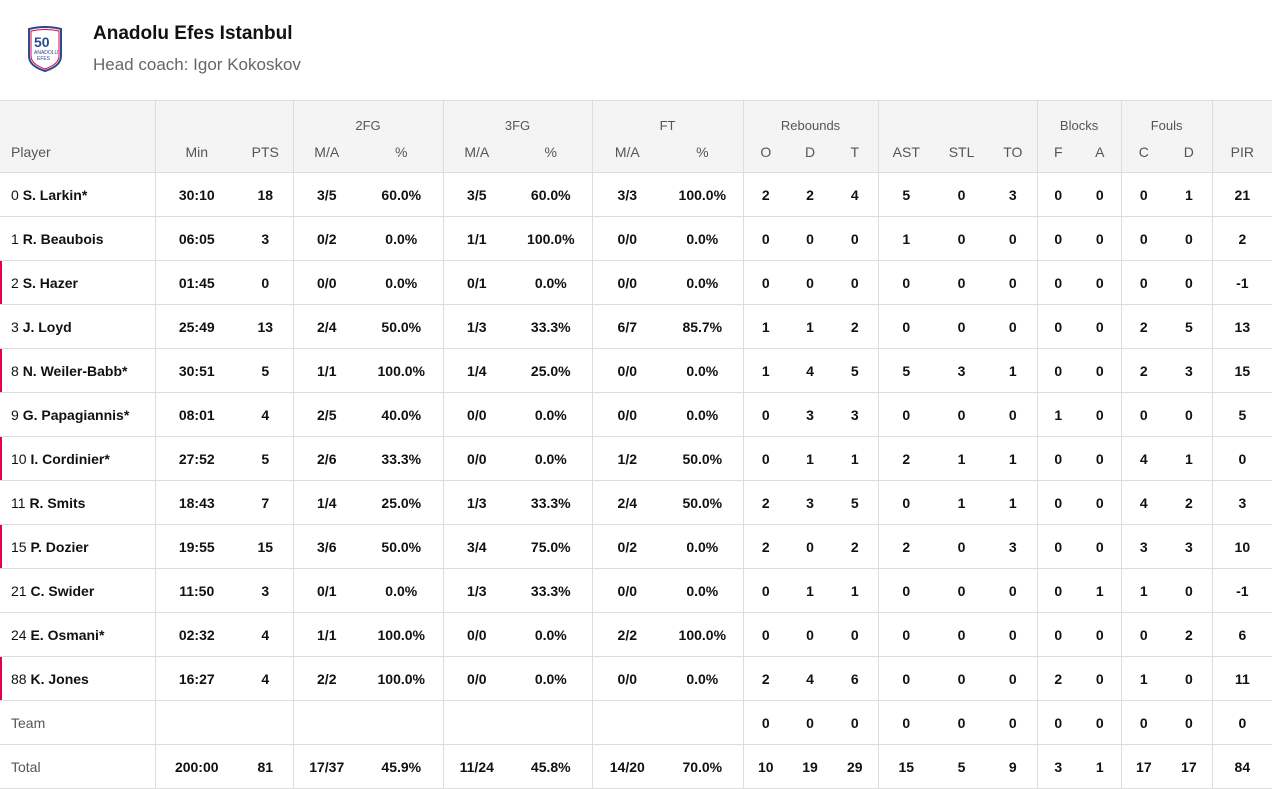  What do you see at coordinates (962, 152) in the screenshot?
I see `column-header-stl: STL` at bounding box center [962, 152].